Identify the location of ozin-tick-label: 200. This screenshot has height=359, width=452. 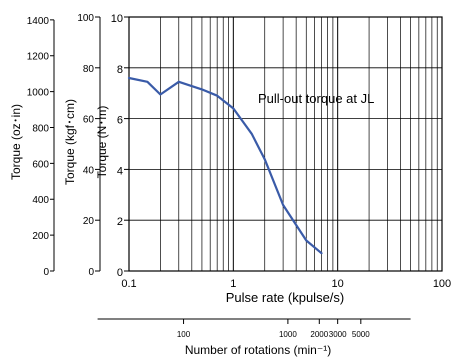
(40, 236).